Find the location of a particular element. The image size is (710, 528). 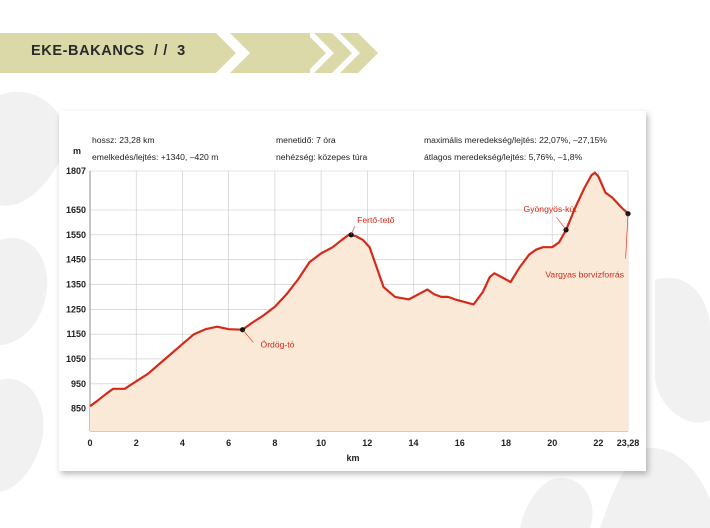

chevron-arrows-icon is located at coordinates (297, 53).